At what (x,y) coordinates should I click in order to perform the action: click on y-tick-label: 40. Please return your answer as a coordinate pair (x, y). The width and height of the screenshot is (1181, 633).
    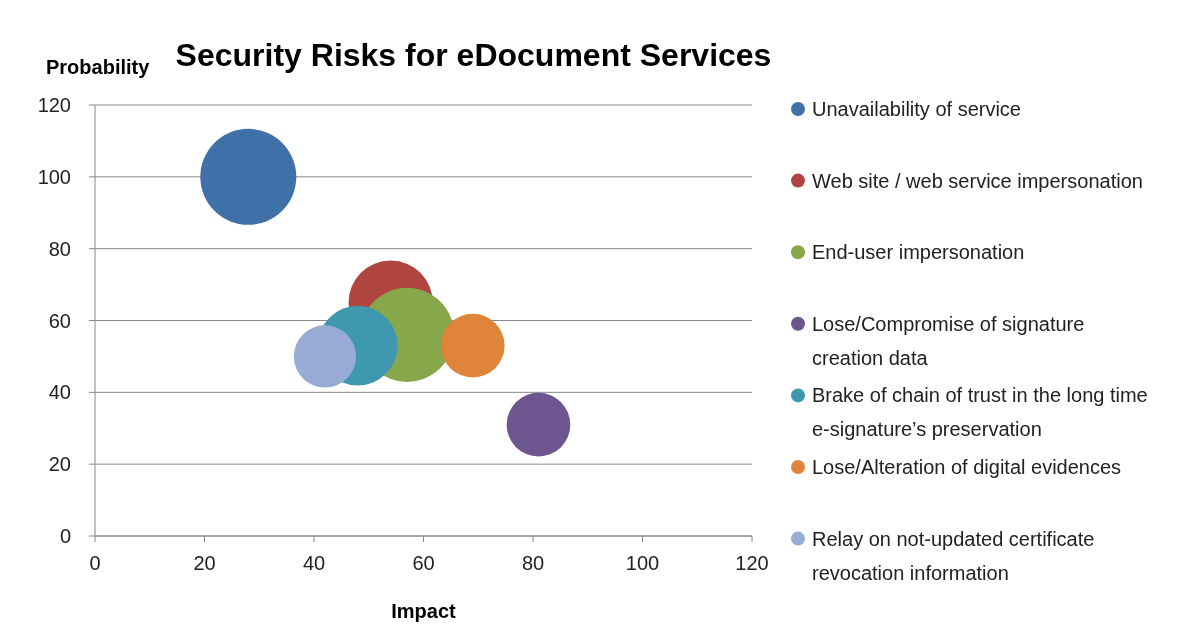
    Looking at the image, I should click on (59, 392).